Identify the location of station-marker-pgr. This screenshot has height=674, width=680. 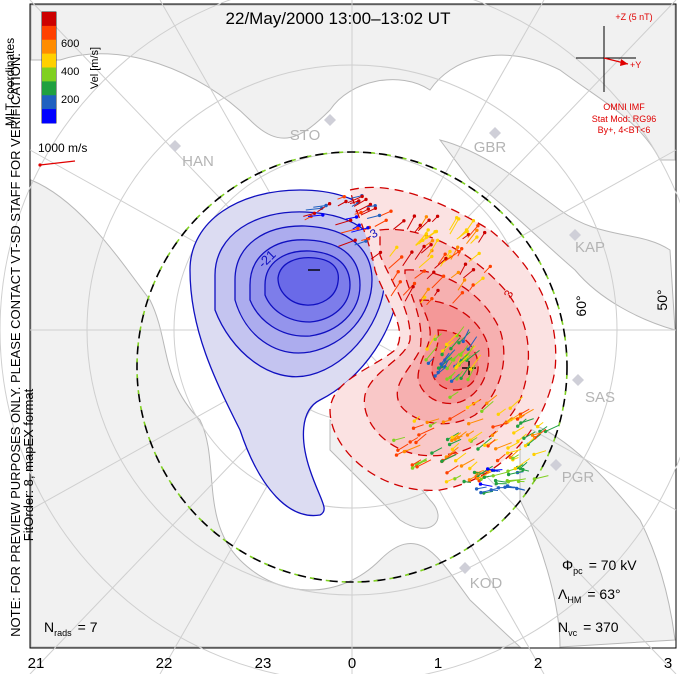
(556, 465).